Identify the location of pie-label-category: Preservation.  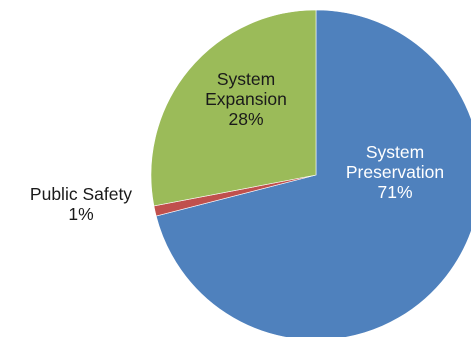
(395, 172).